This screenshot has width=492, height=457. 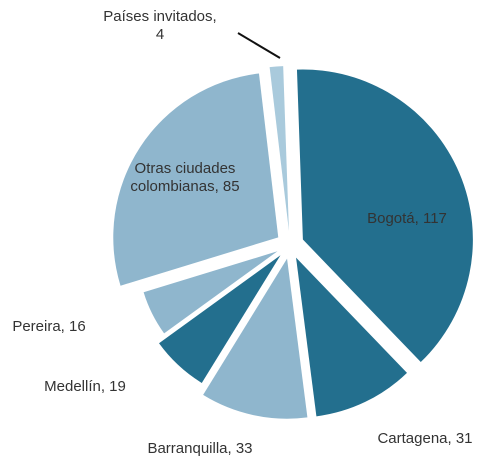 I want to click on slice-label: Bogotá, 117, so click(x=407, y=218).